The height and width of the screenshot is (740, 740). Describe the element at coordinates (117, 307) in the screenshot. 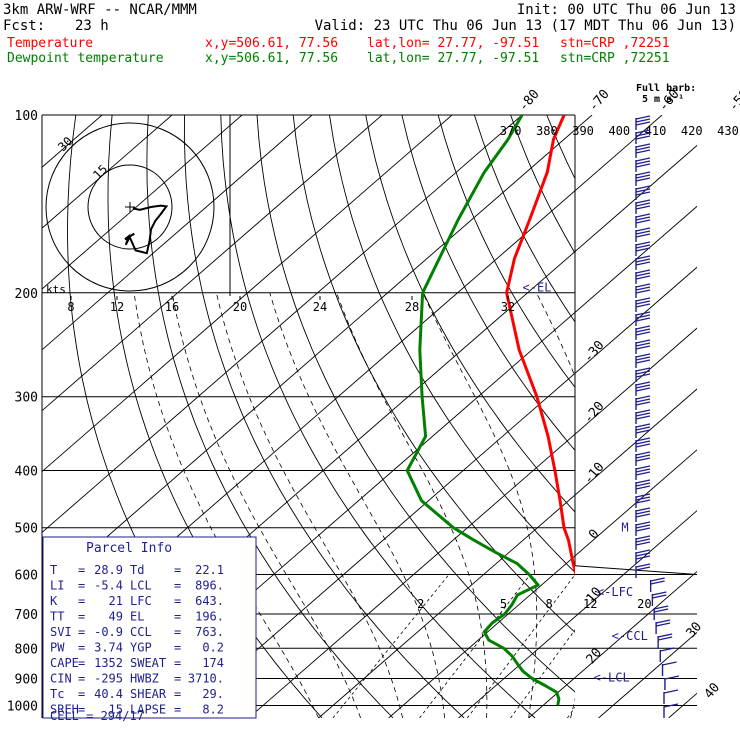

I see `hodograph-axis-label: 12` at that location.